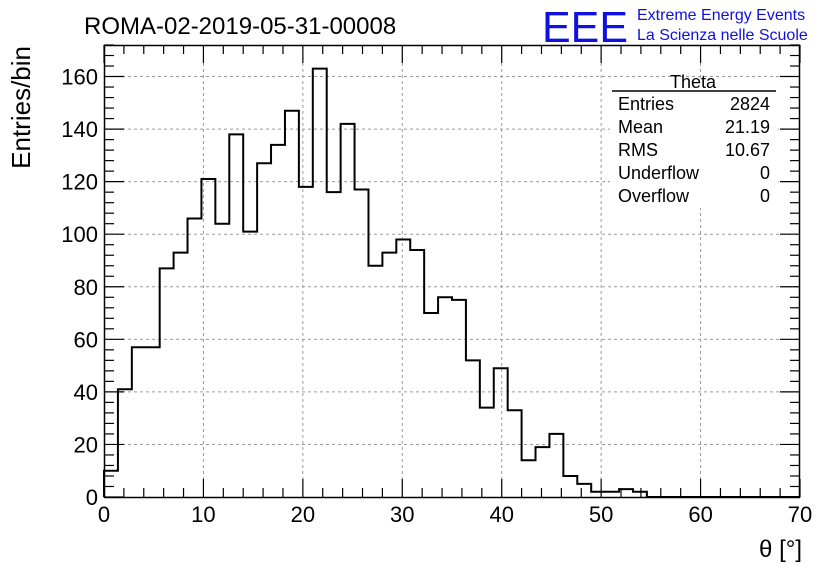  I want to click on y-tick-label: 140, so click(79, 129).